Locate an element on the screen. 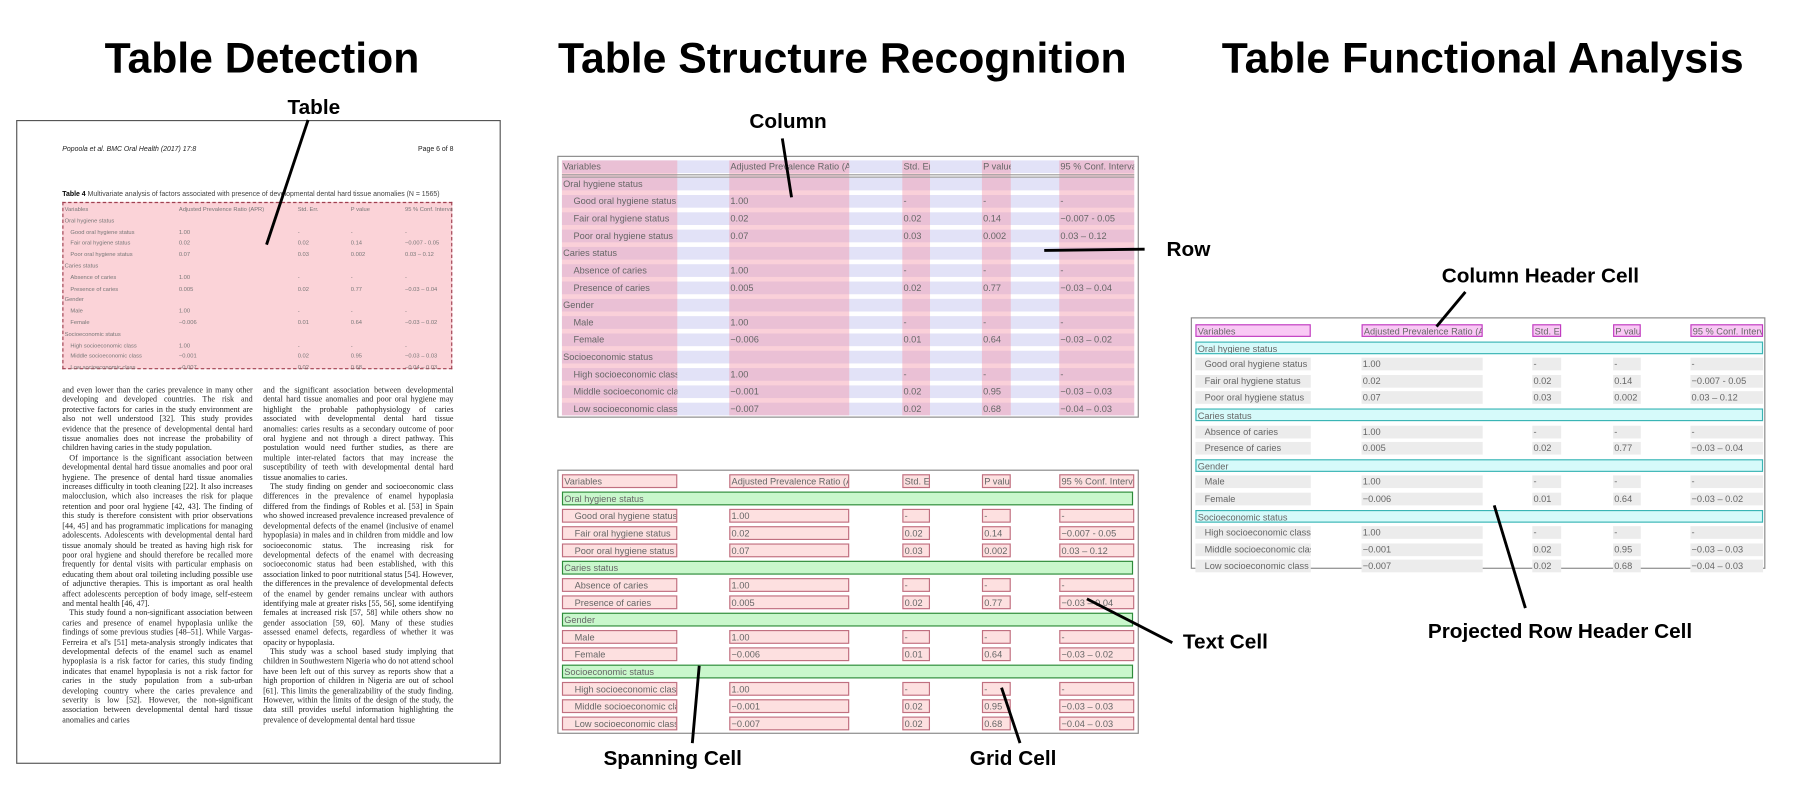 This screenshot has height=790, width=1800. caption-label: Table 4 is located at coordinates (74, 195).